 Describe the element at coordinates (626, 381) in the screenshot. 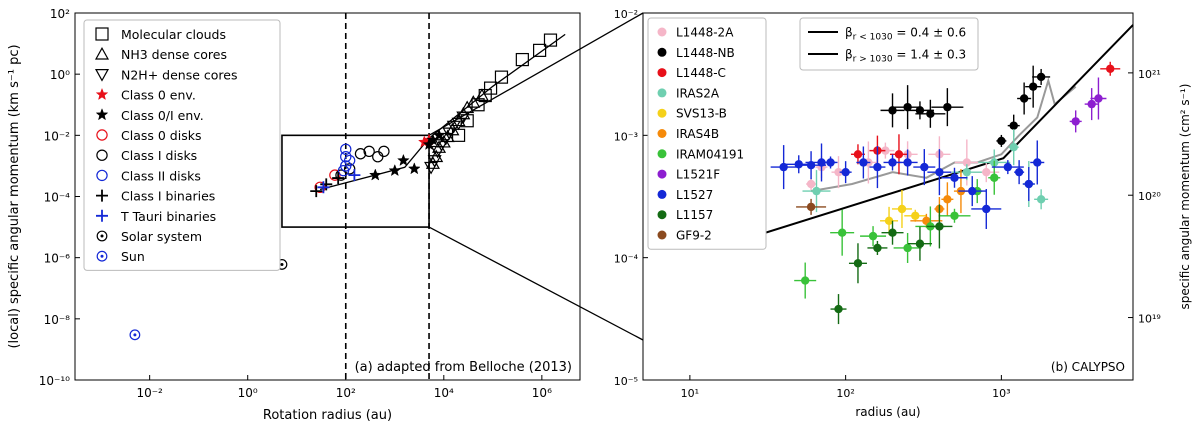

I see `panel-b-y-tick-label: 10⁻⁵` at that location.